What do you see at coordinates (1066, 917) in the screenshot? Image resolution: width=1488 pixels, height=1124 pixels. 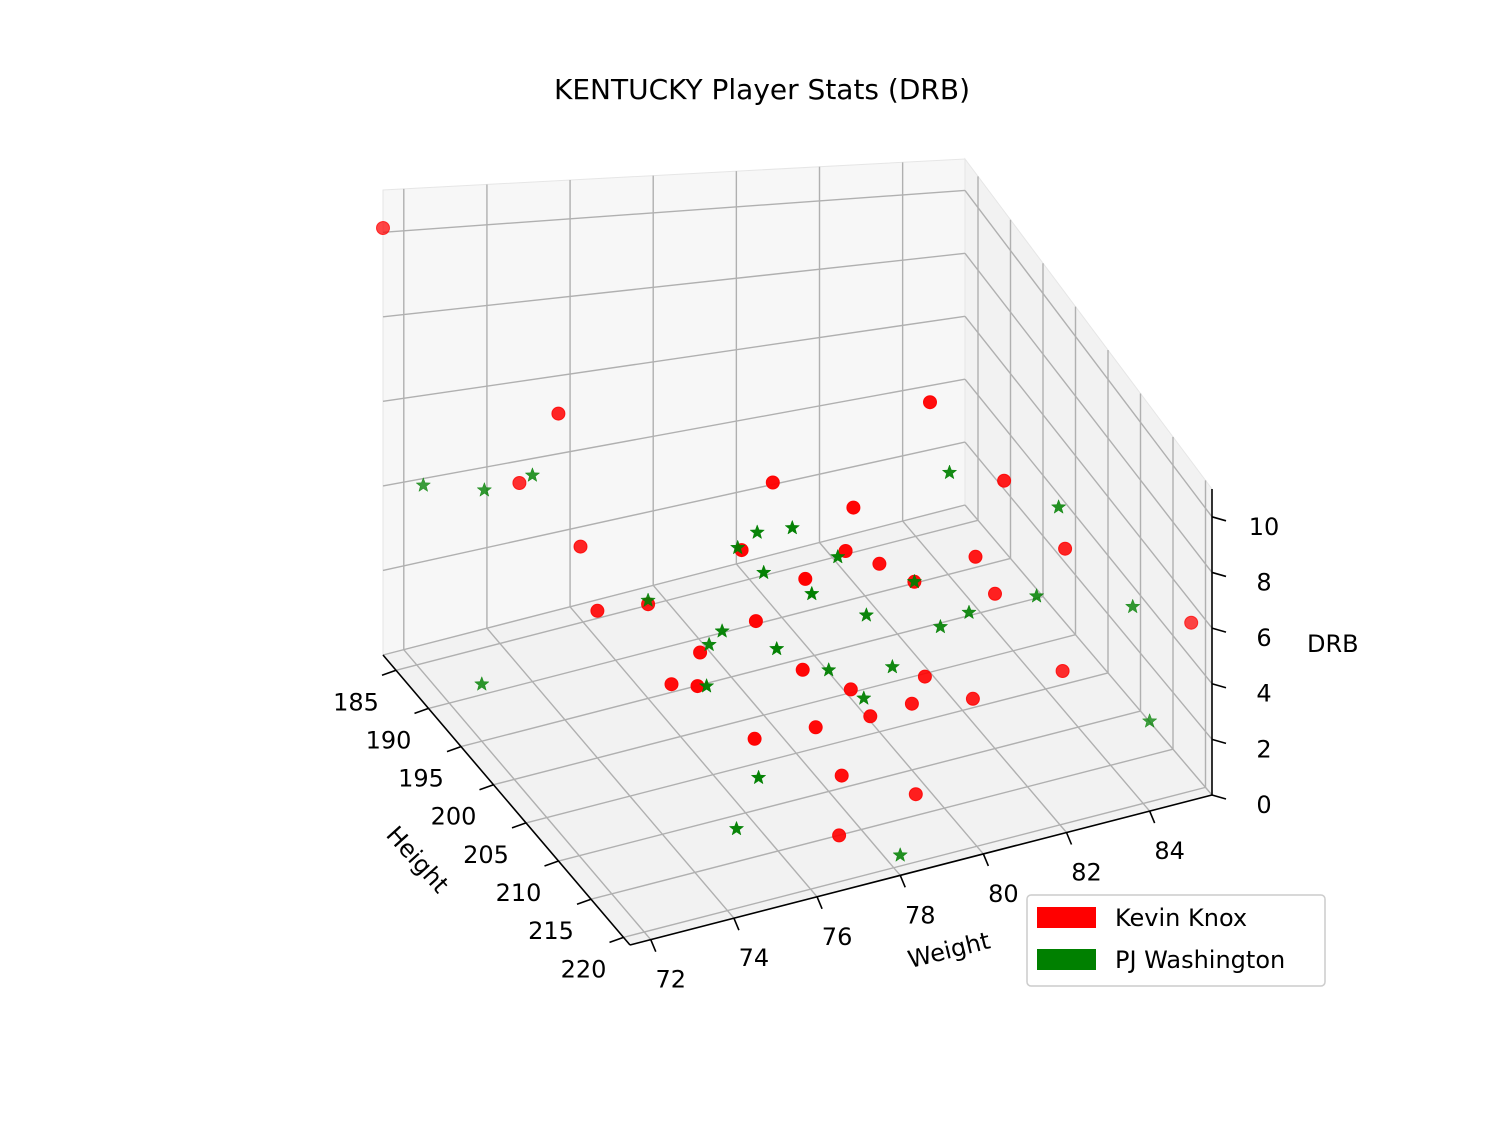 I see `legend-swatch-kevin-knox` at bounding box center [1066, 917].